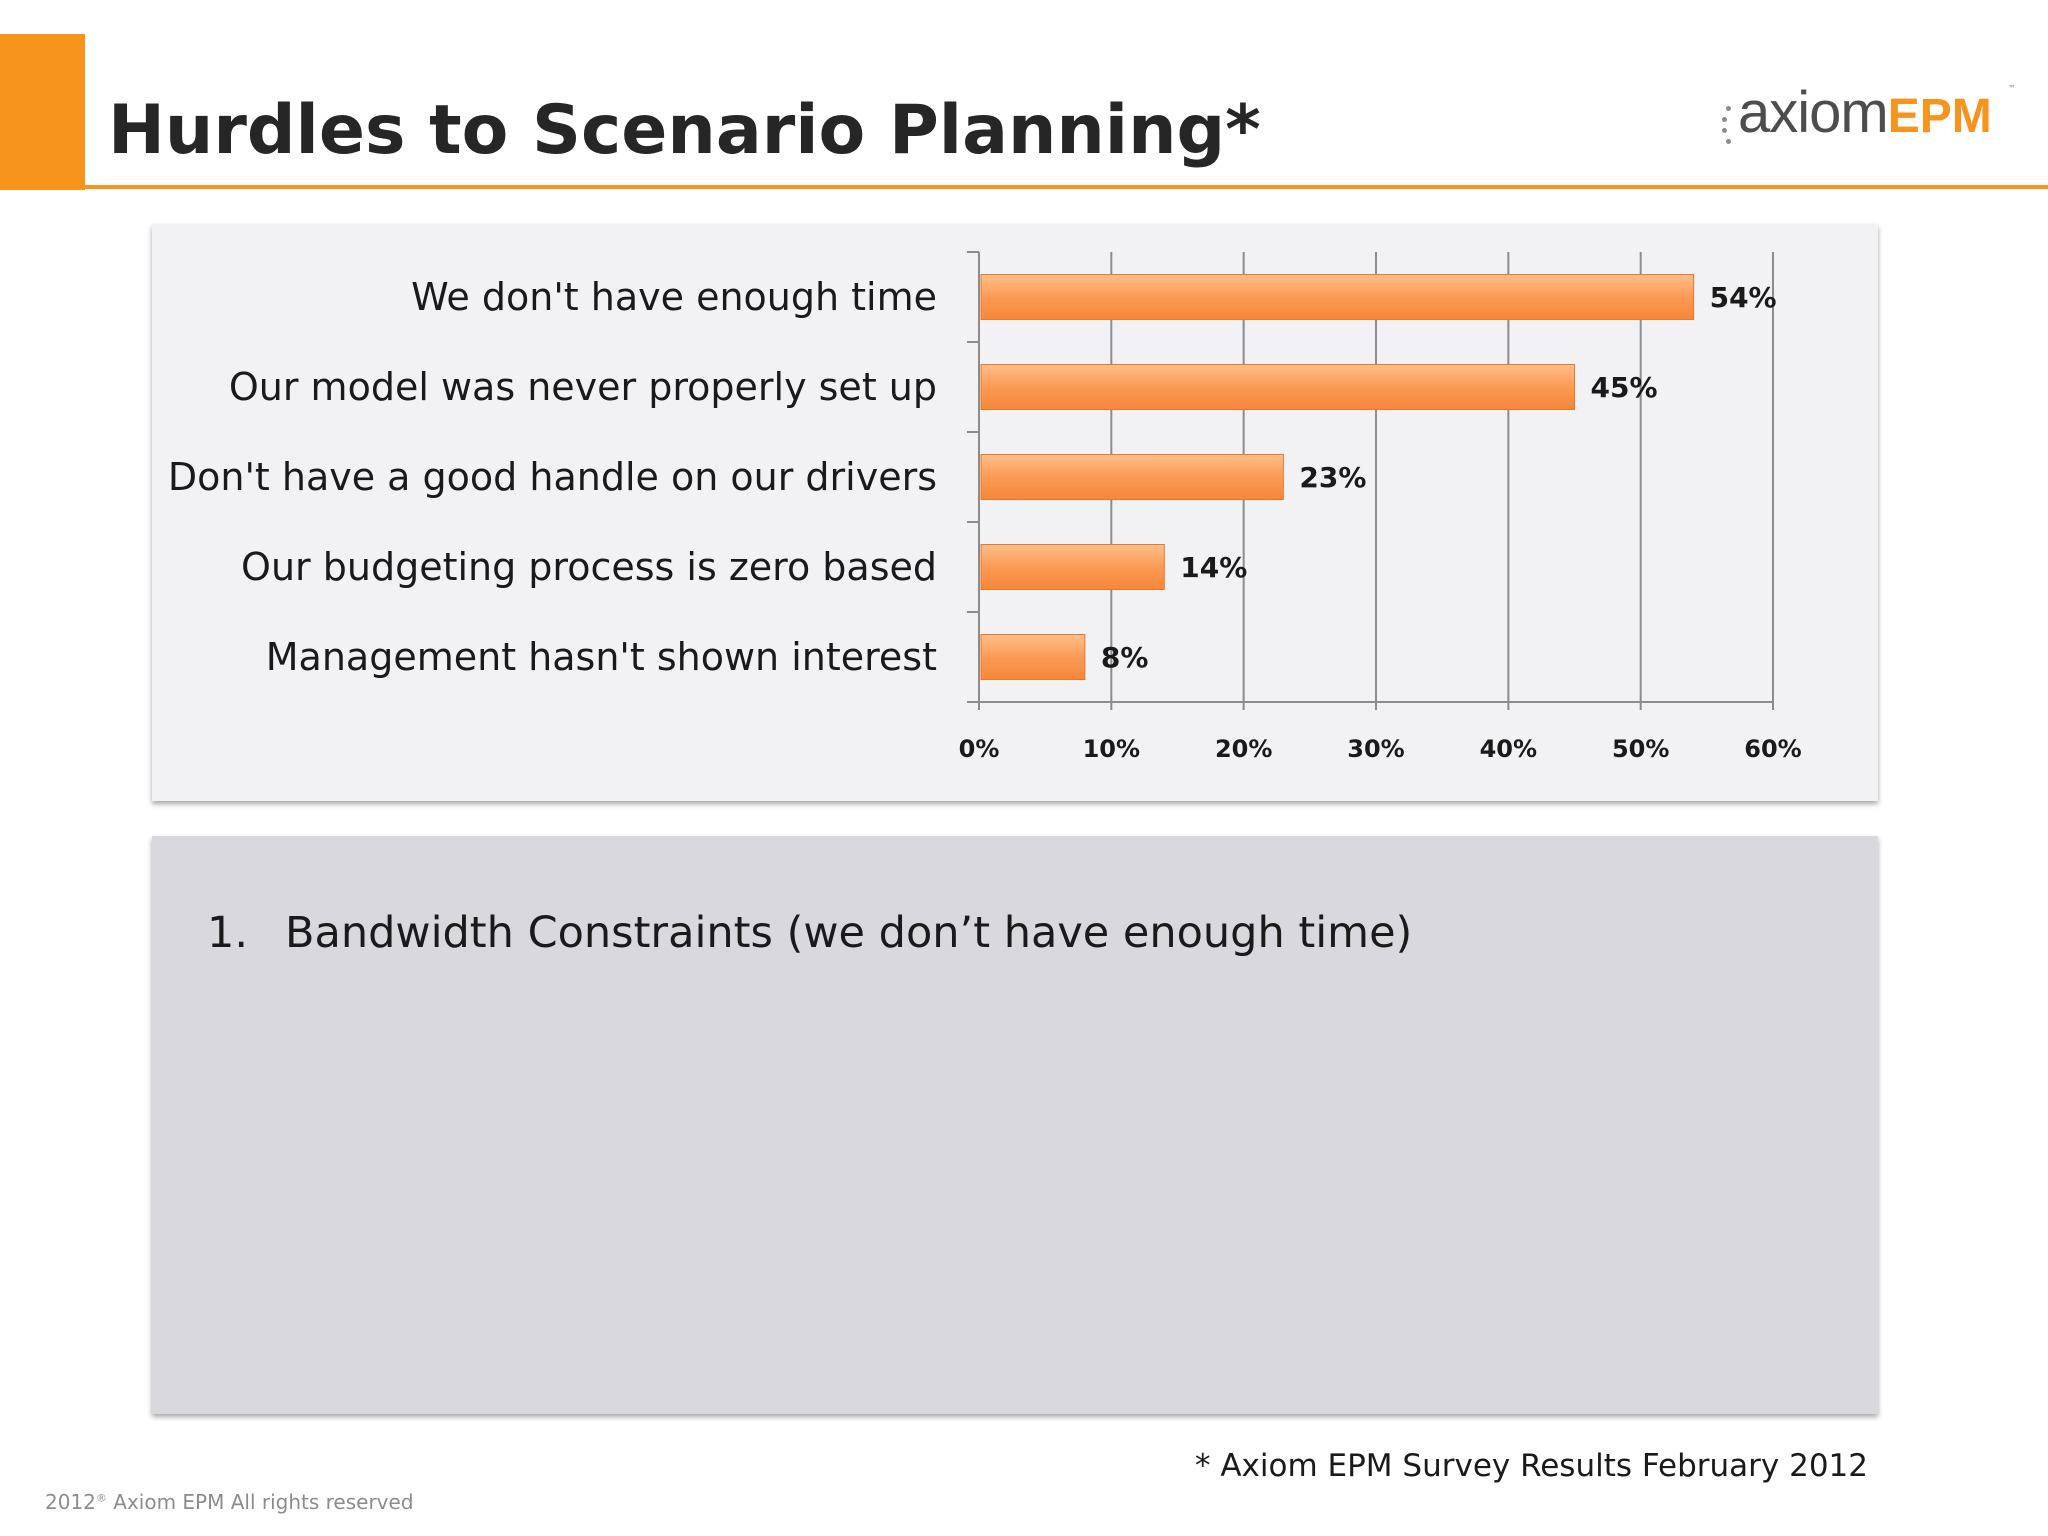 The height and width of the screenshot is (1536, 2048). Describe the element at coordinates (1213, 567) in the screenshot. I see `data-label: 14%` at that location.